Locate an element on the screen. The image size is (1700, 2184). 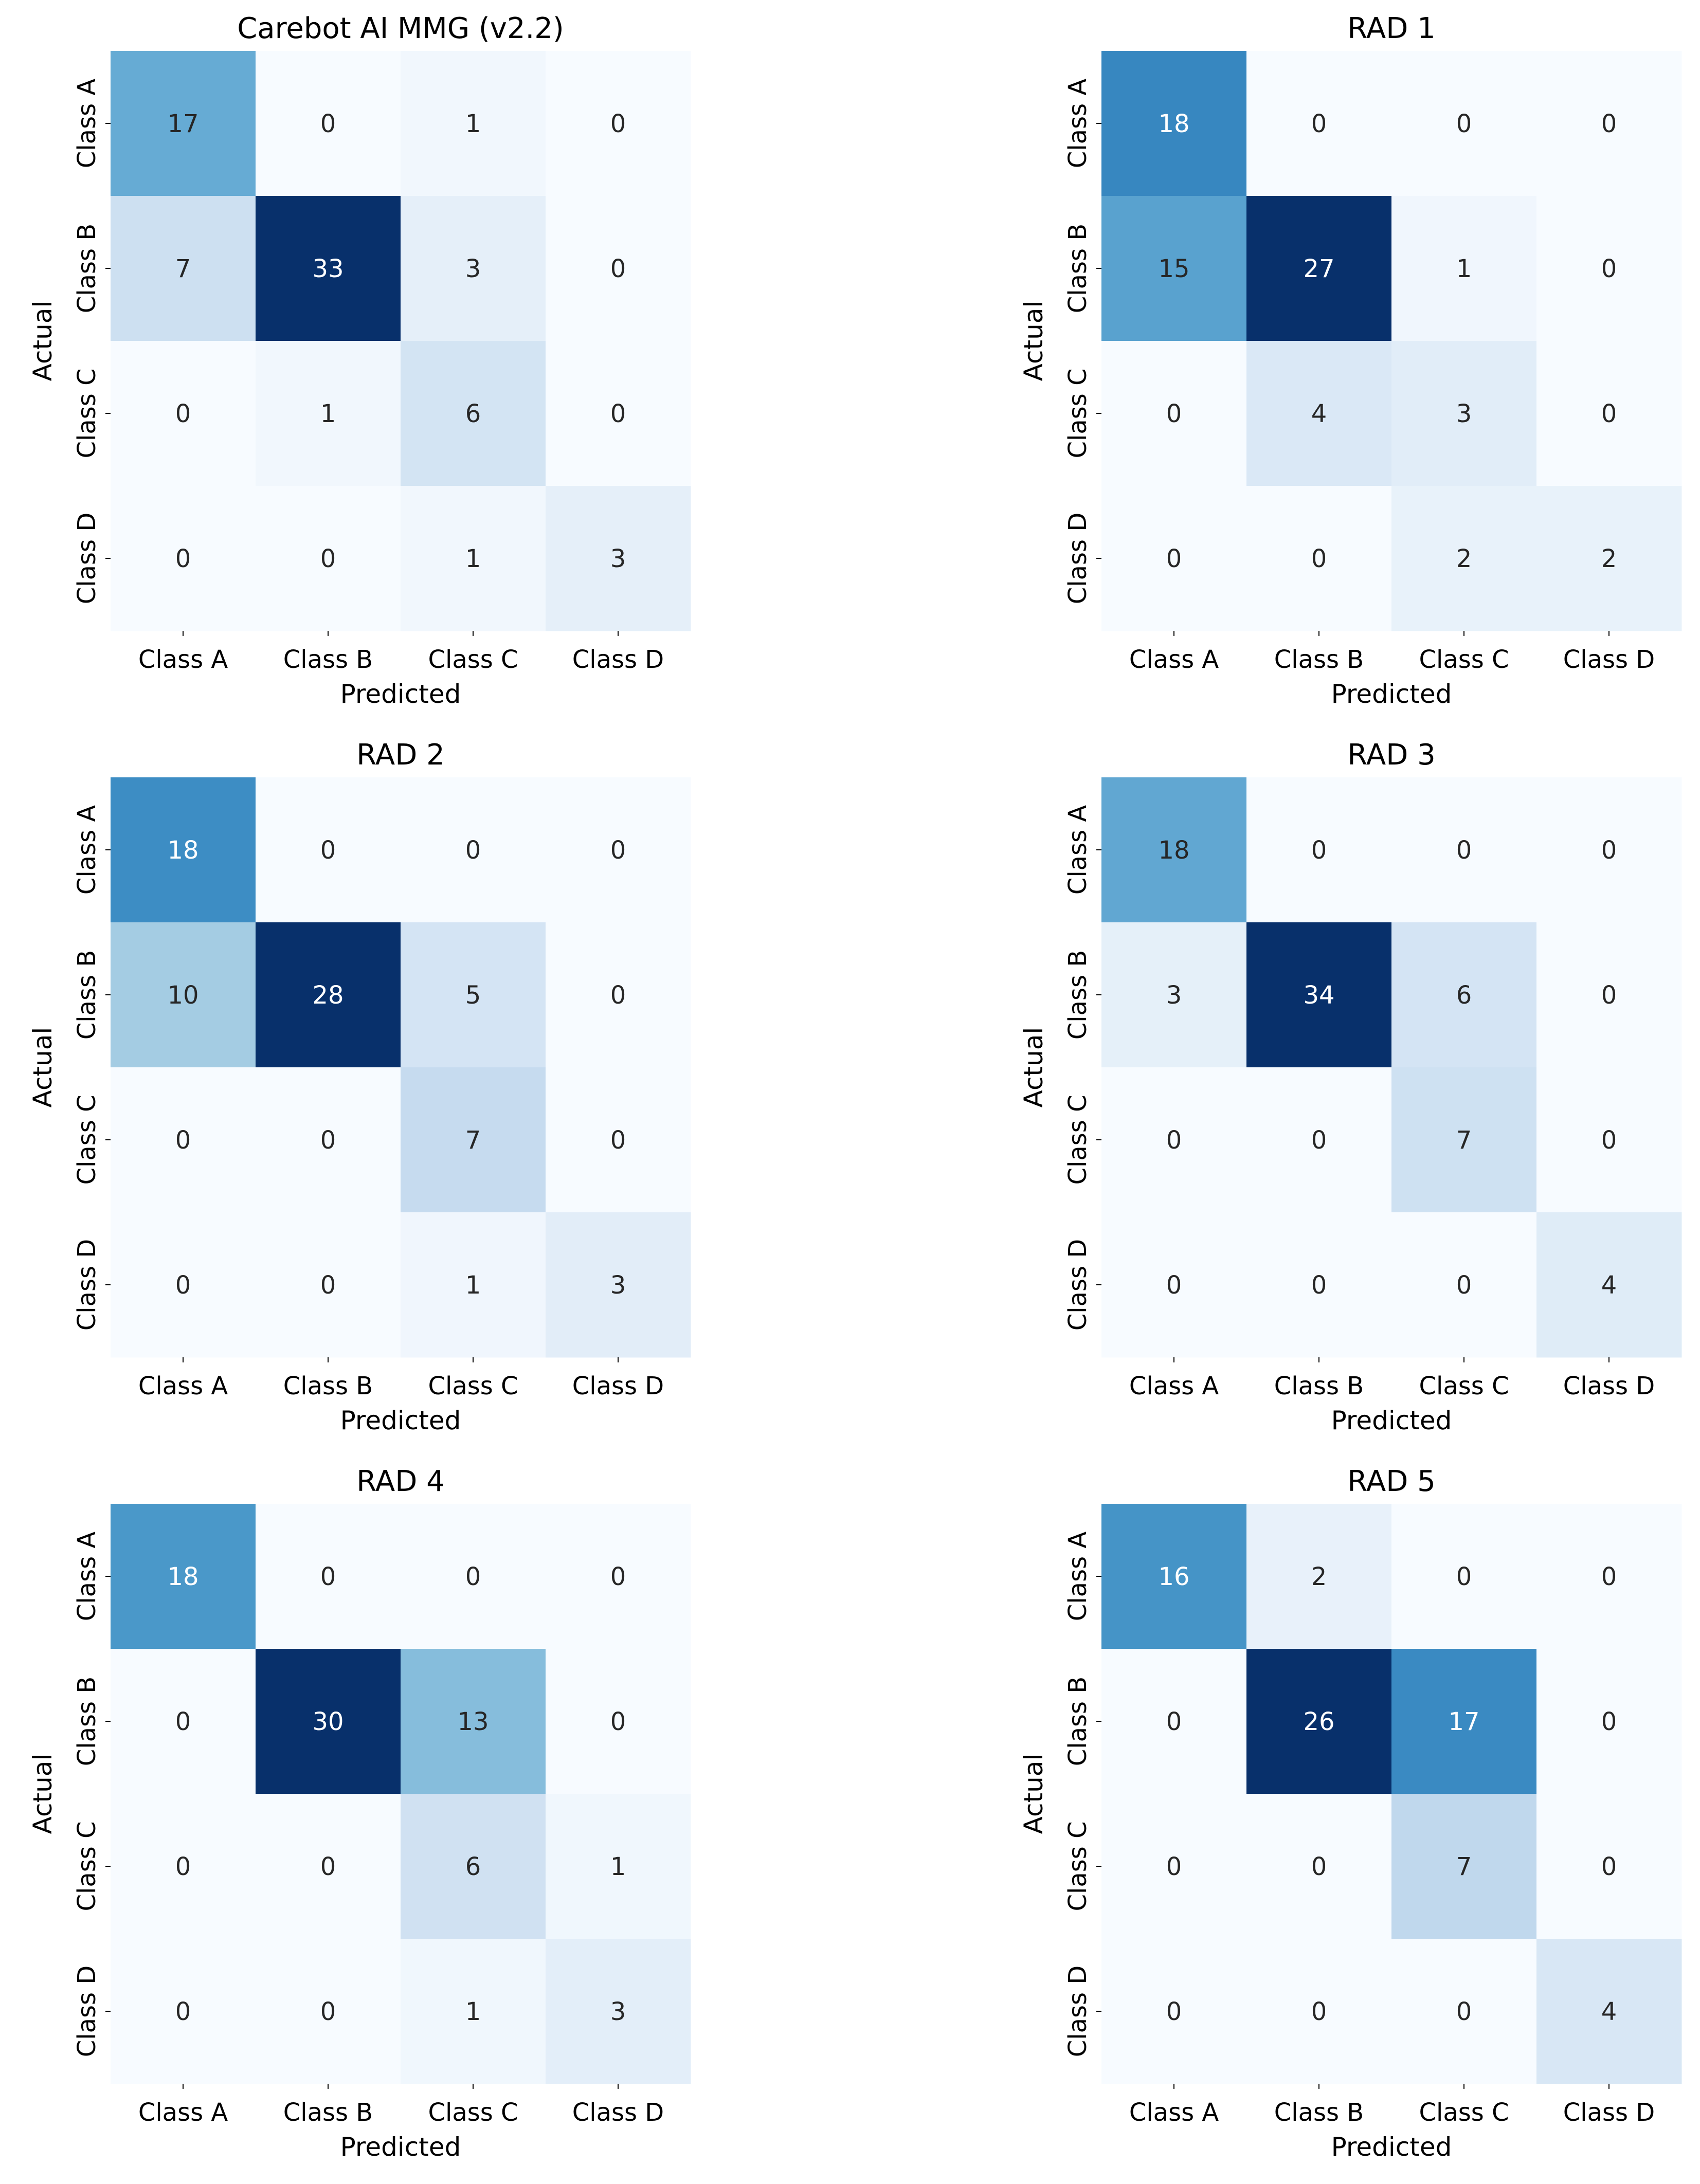
cell-value-label: 7 is located at coordinates (473, 1141).